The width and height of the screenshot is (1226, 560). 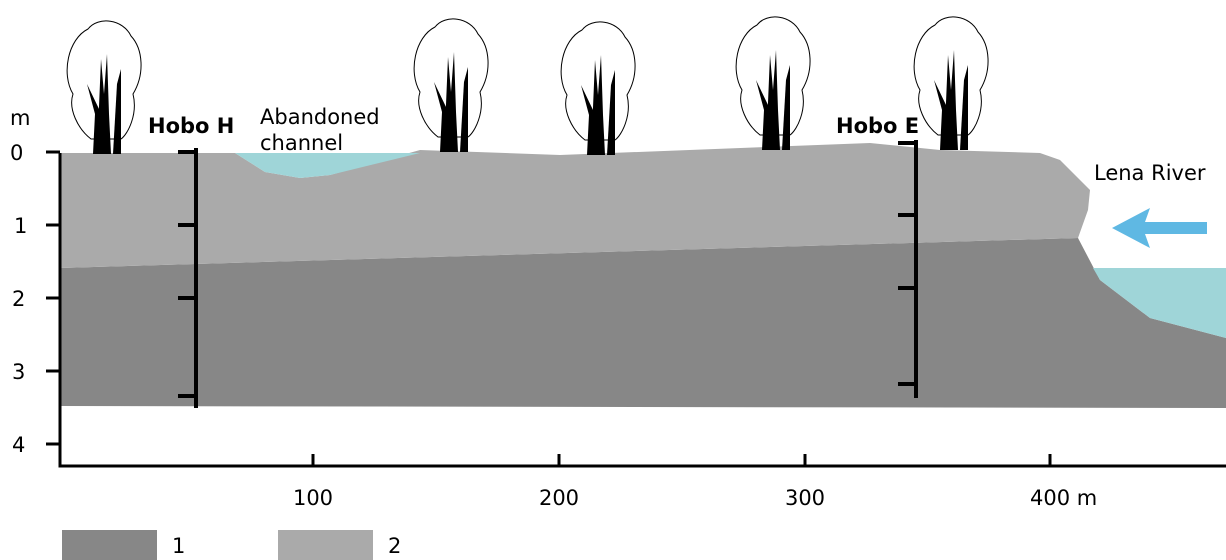 I want to click on hobo-h-label: Hobo H, so click(x=191, y=126).